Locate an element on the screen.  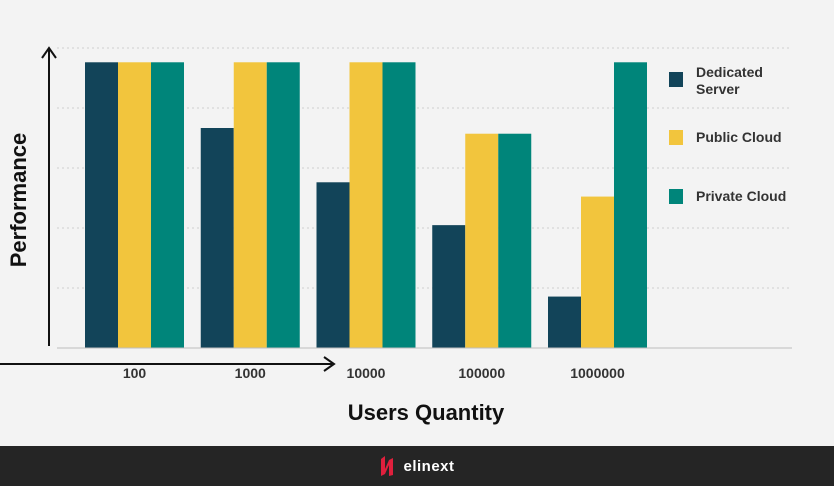
legend-label: Server is located at coordinates (718, 89).